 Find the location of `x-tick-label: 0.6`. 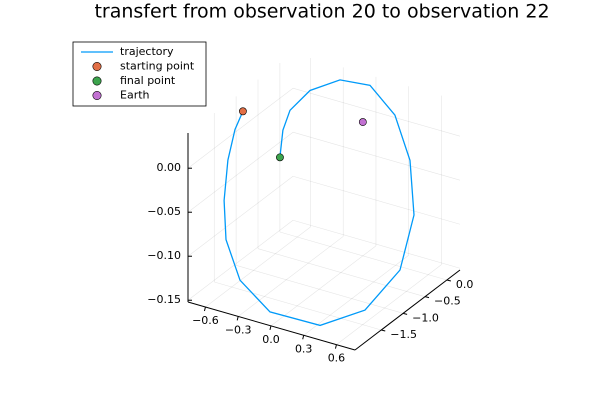

x-tick-label: 0.6 is located at coordinates (337, 358).